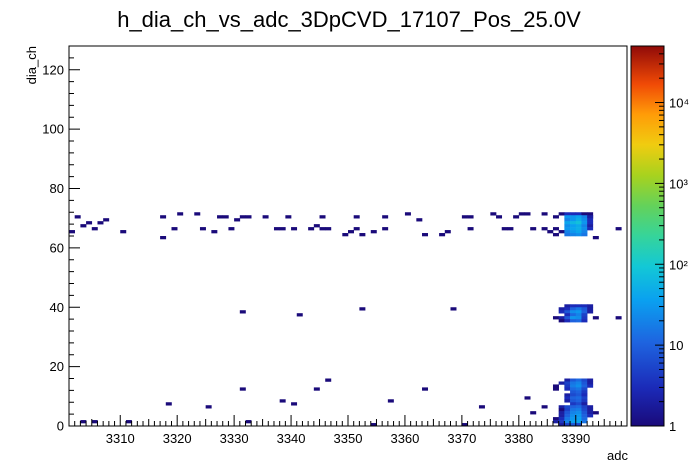 The height and width of the screenshot is (474, 698). What do you see at coordinates (57, 188) in the screenshot?
I see `y-tick-label: 80` at bounding box center [57, 188].